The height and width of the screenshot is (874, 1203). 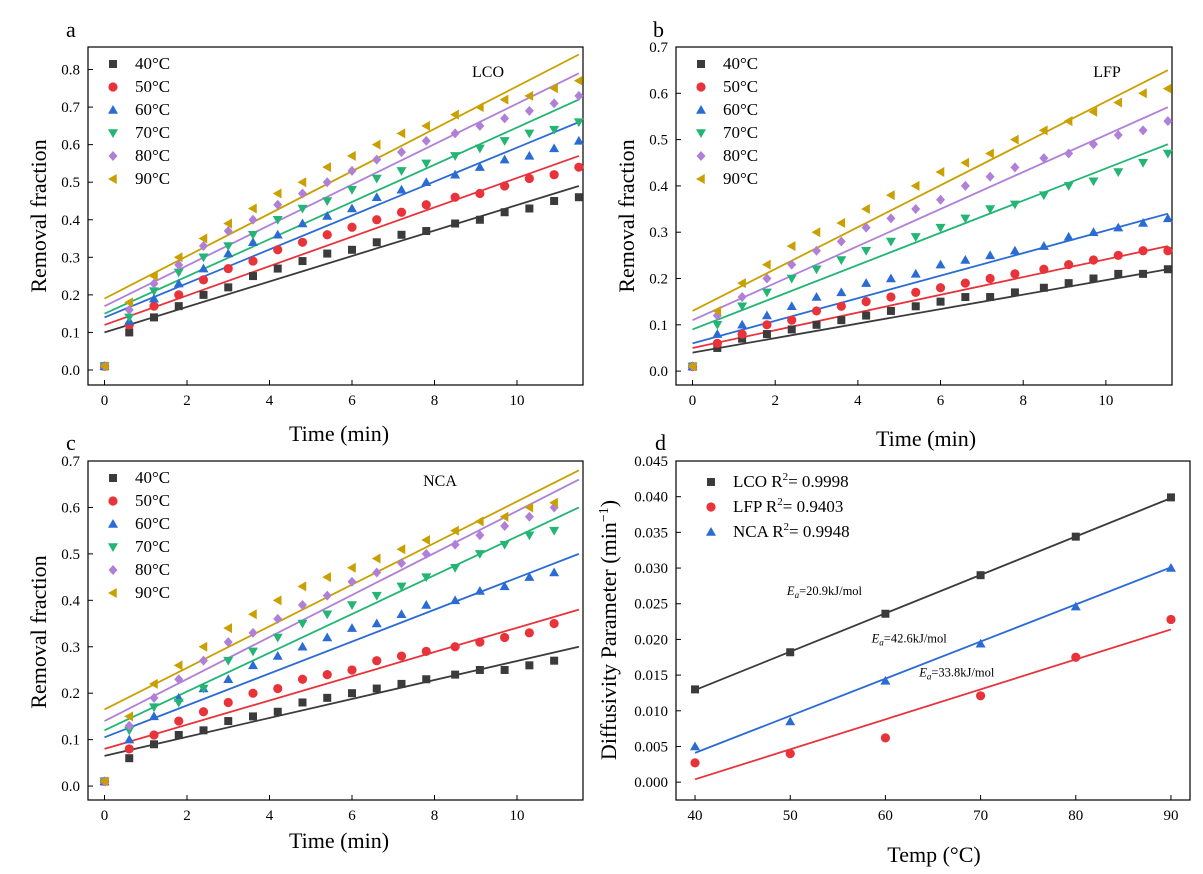 I want to click on legend-entry: 40°C, so click(x=740, y=63).